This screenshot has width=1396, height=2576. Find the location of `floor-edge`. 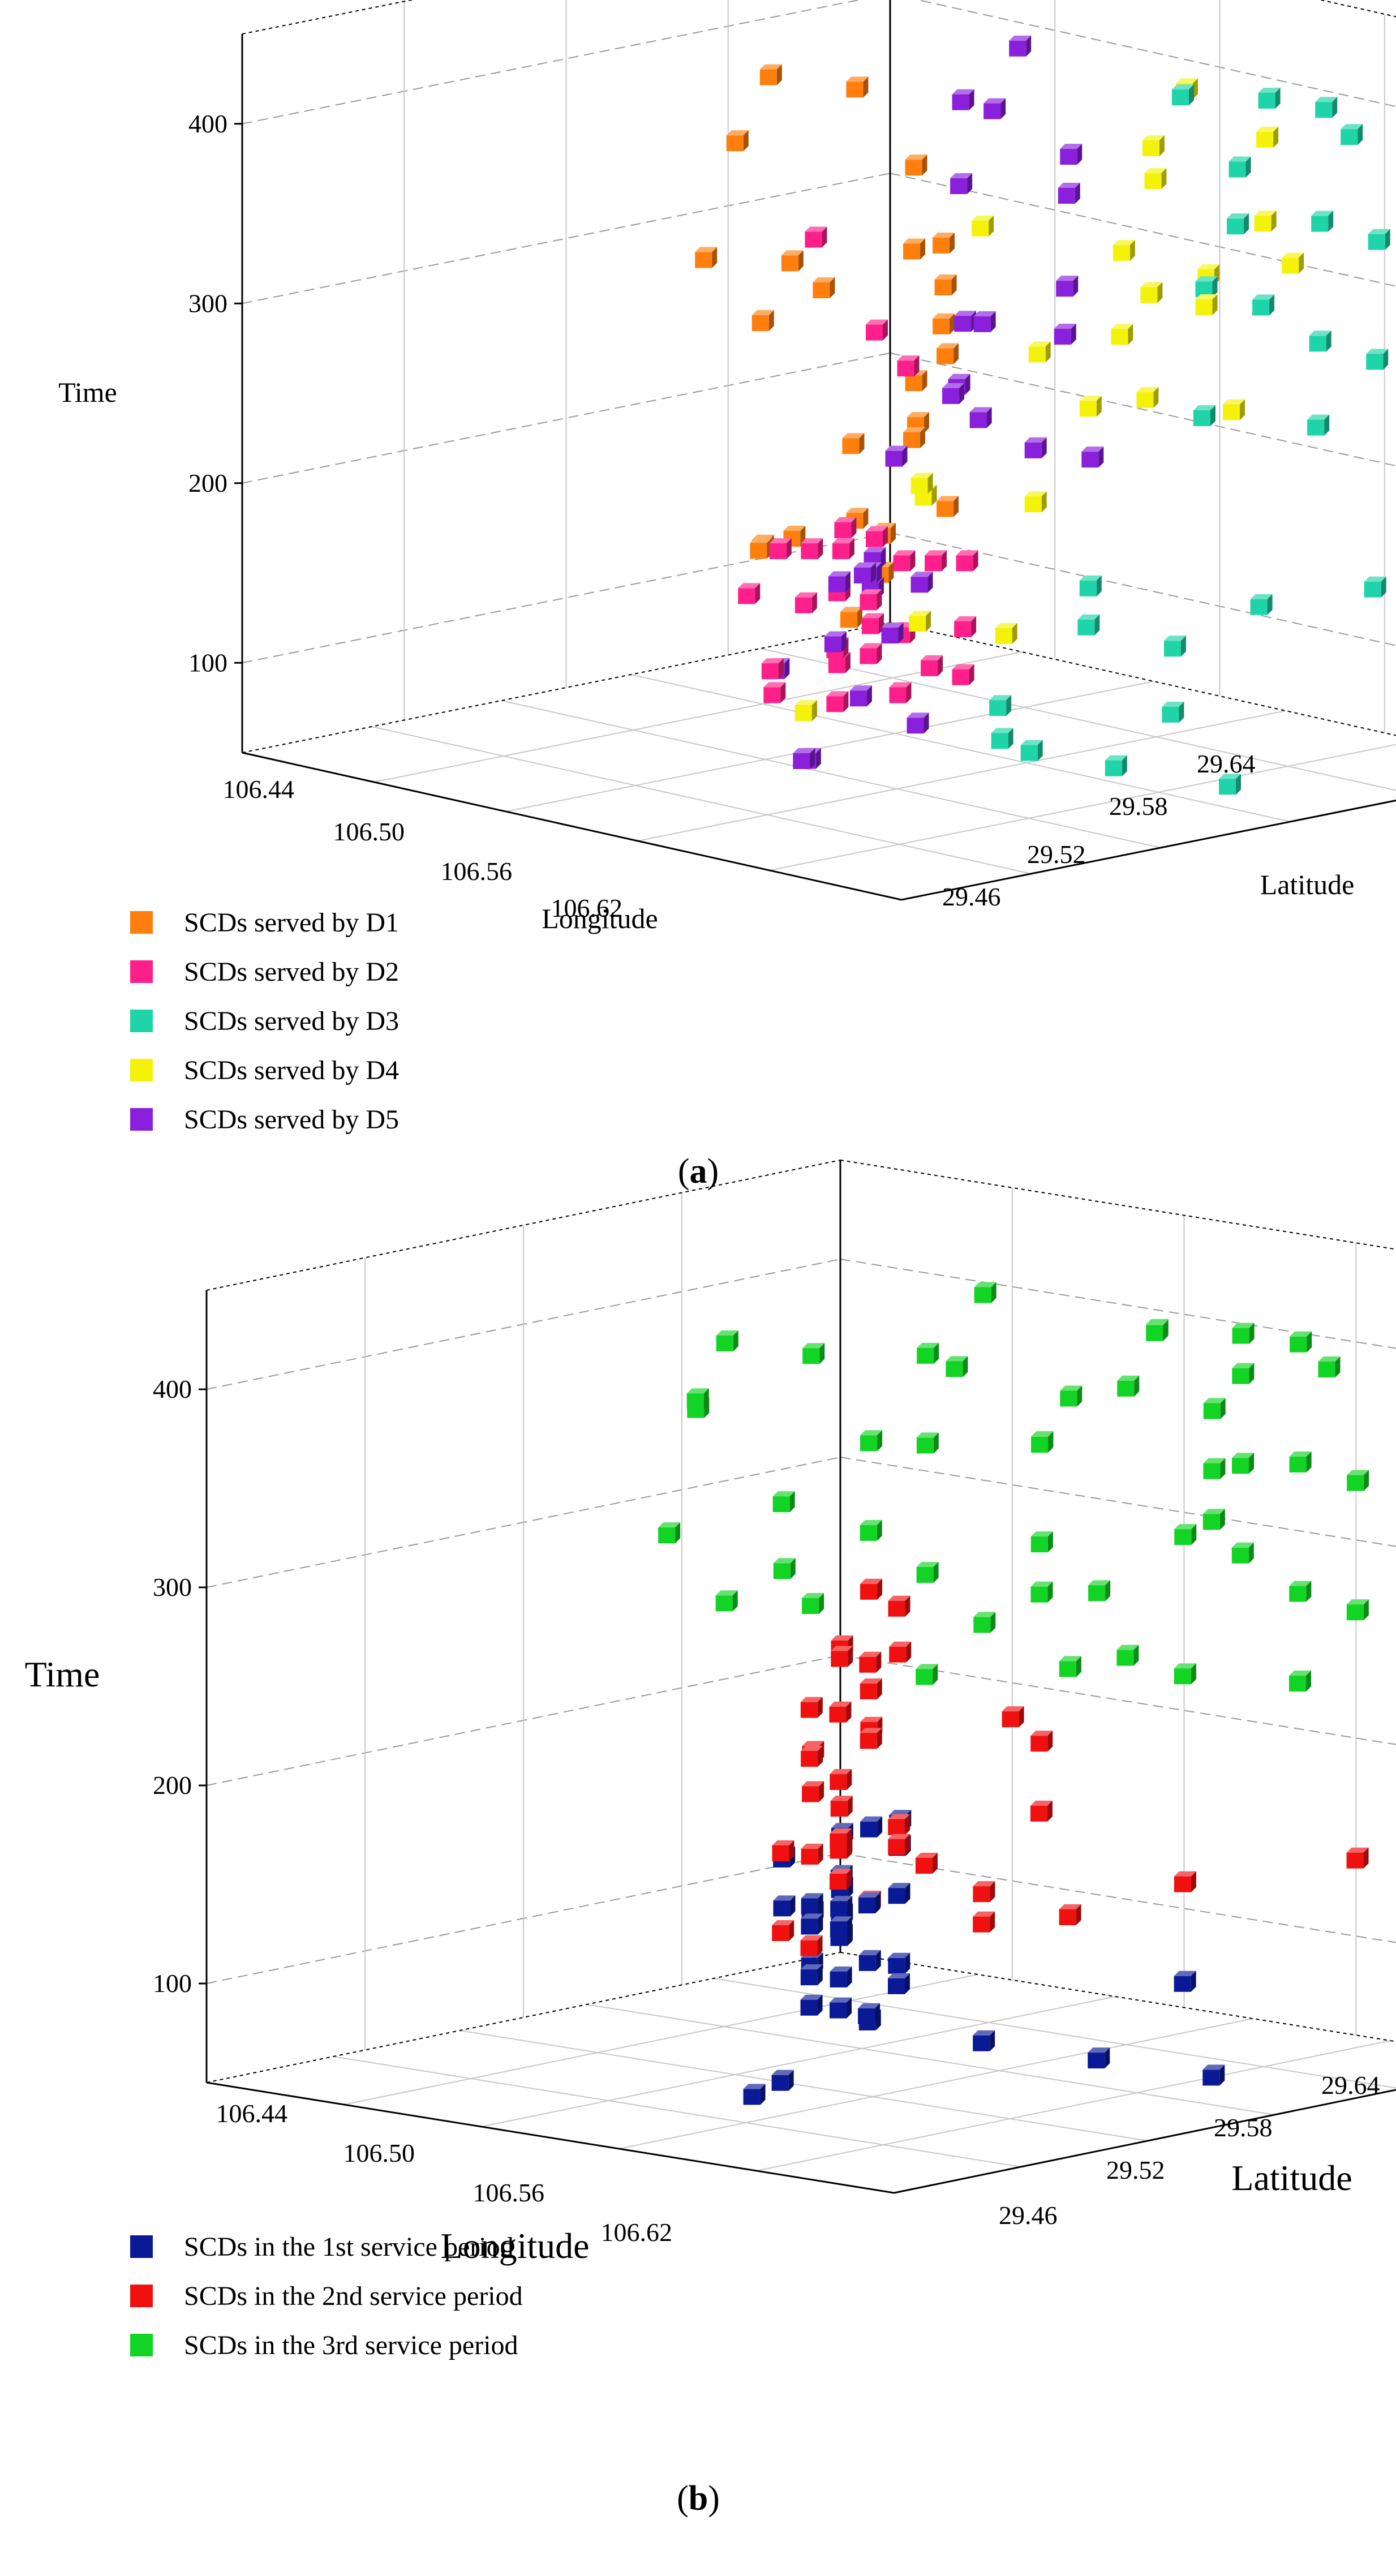

floor-edge is located at coordinates (1118, 1997).